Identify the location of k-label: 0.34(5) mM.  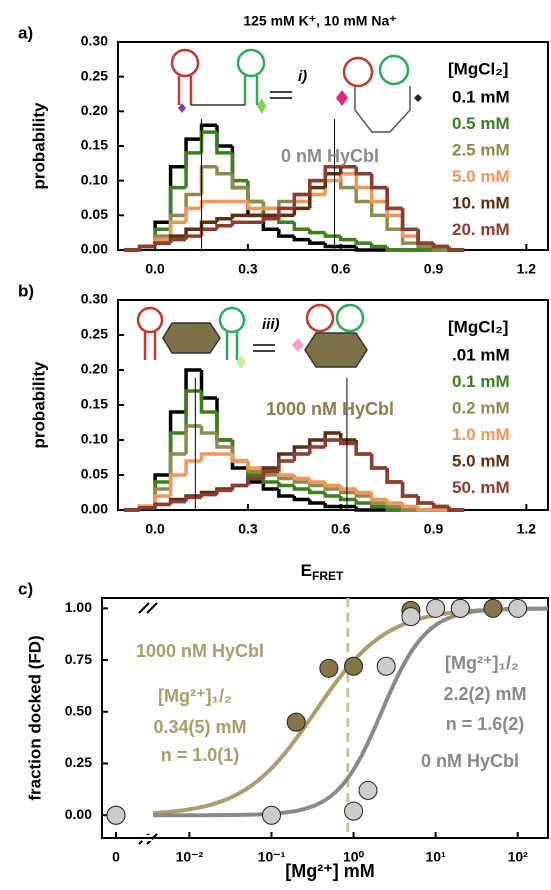
(199, 727).